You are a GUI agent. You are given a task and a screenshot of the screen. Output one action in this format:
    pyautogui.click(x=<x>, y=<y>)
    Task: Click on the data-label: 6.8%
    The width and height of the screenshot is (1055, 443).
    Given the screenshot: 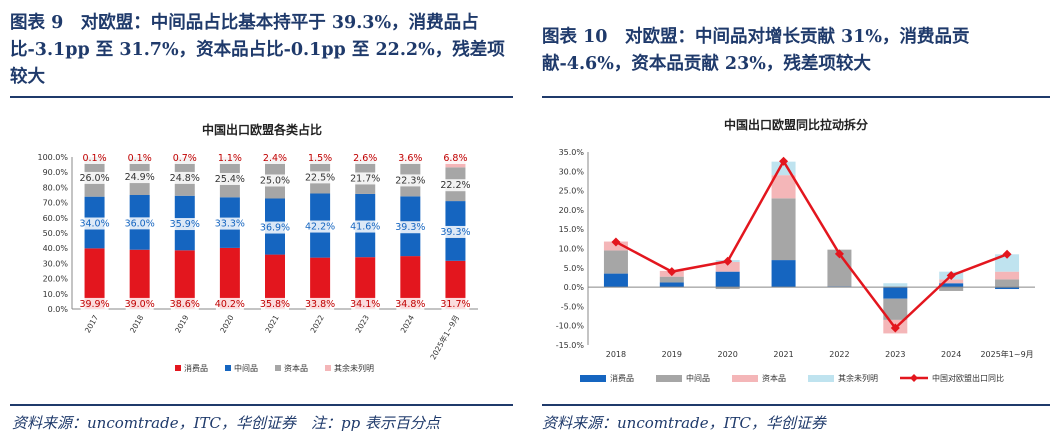 What is the action you would take?
    pyautogui.click(x=455, y=158)
    